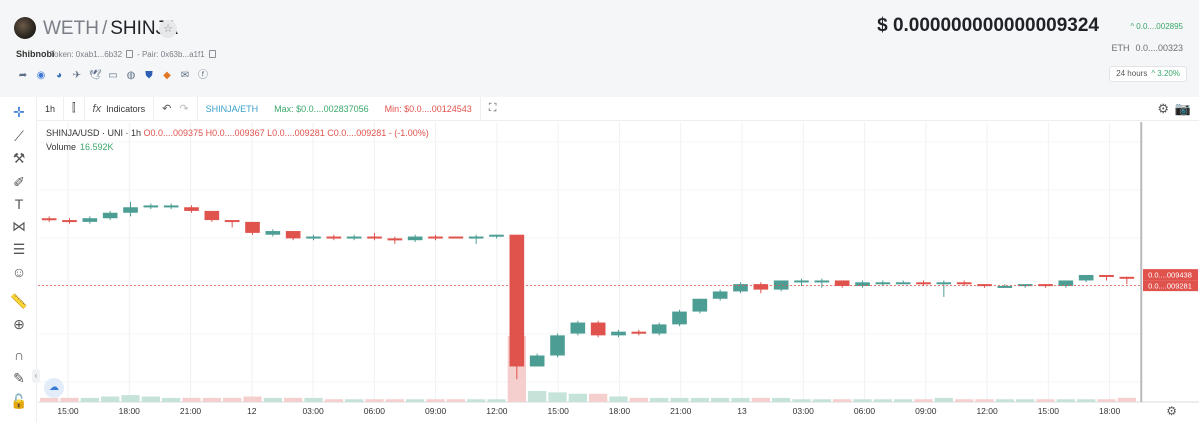  I want to click on share-icon: ➦, so click(23, 75).